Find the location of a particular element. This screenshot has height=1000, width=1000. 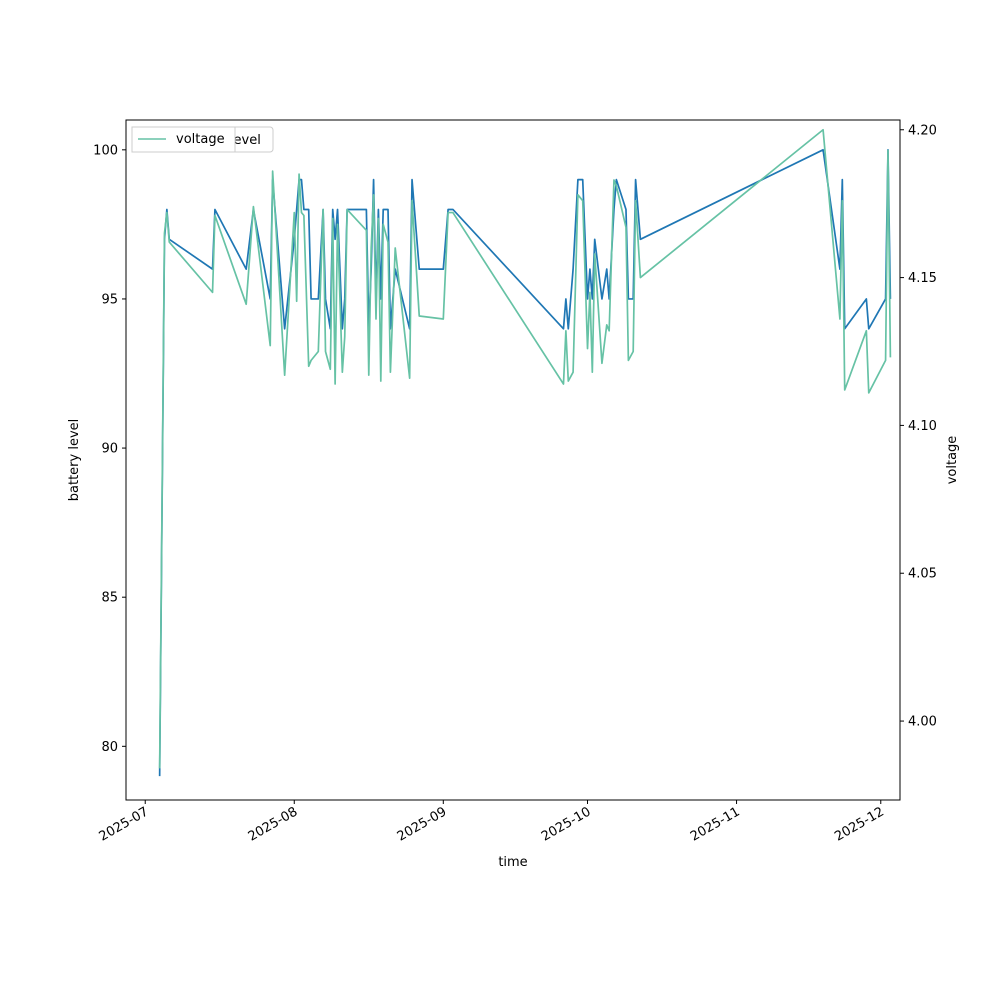

y2-axis-label: voltage is located at coordinates (952, 460).